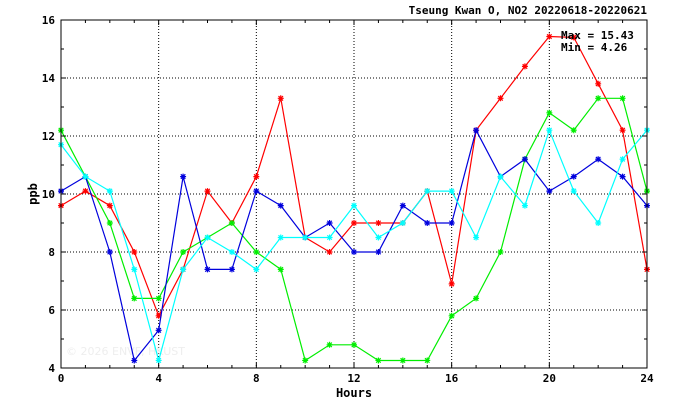 This screenshot has width=674, height=409. Describe the element at coordinates (33, 194) in the screenshot. I see `y-axis-title: ppb` at that location.